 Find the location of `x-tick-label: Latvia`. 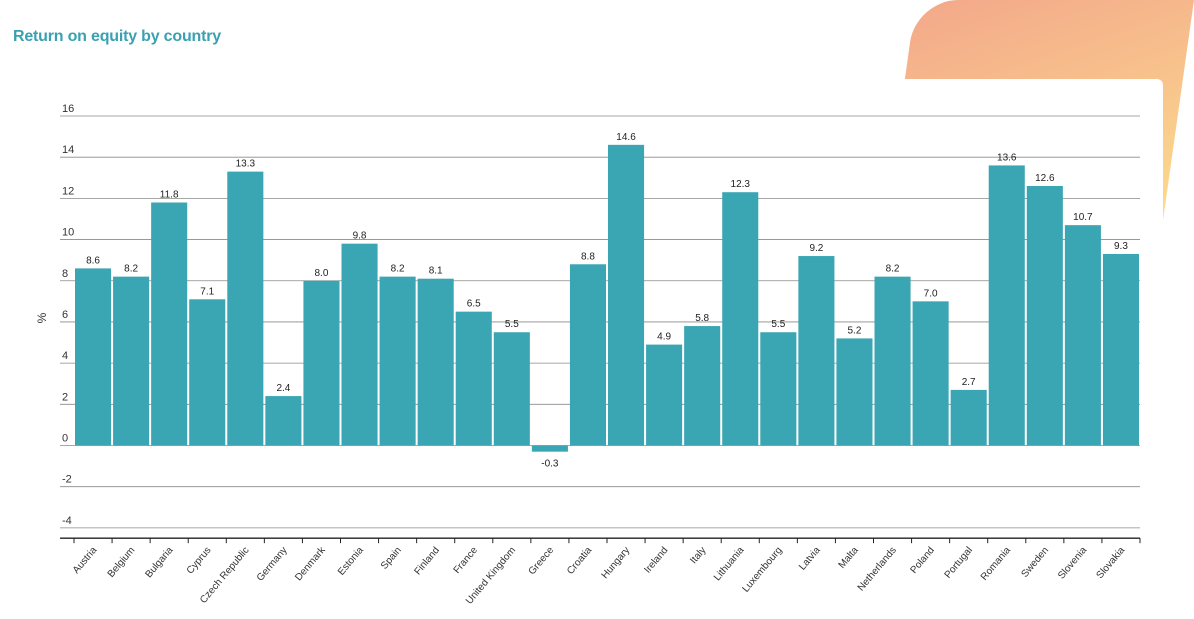

x-tick-label: Latvia is located at coordinates (810, 559).